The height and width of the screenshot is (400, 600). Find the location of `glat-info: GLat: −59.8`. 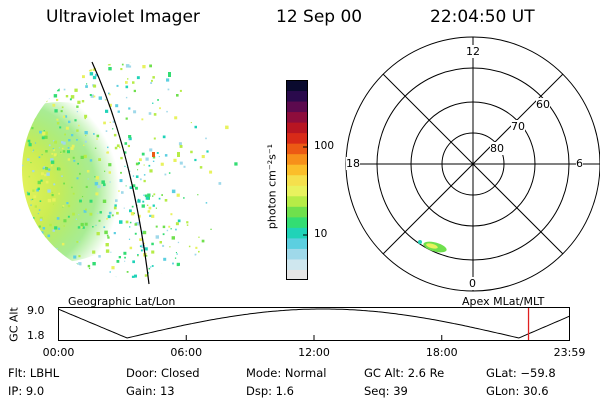

glat-info: GLat: −59.8 is located at coordinates (521, 373).